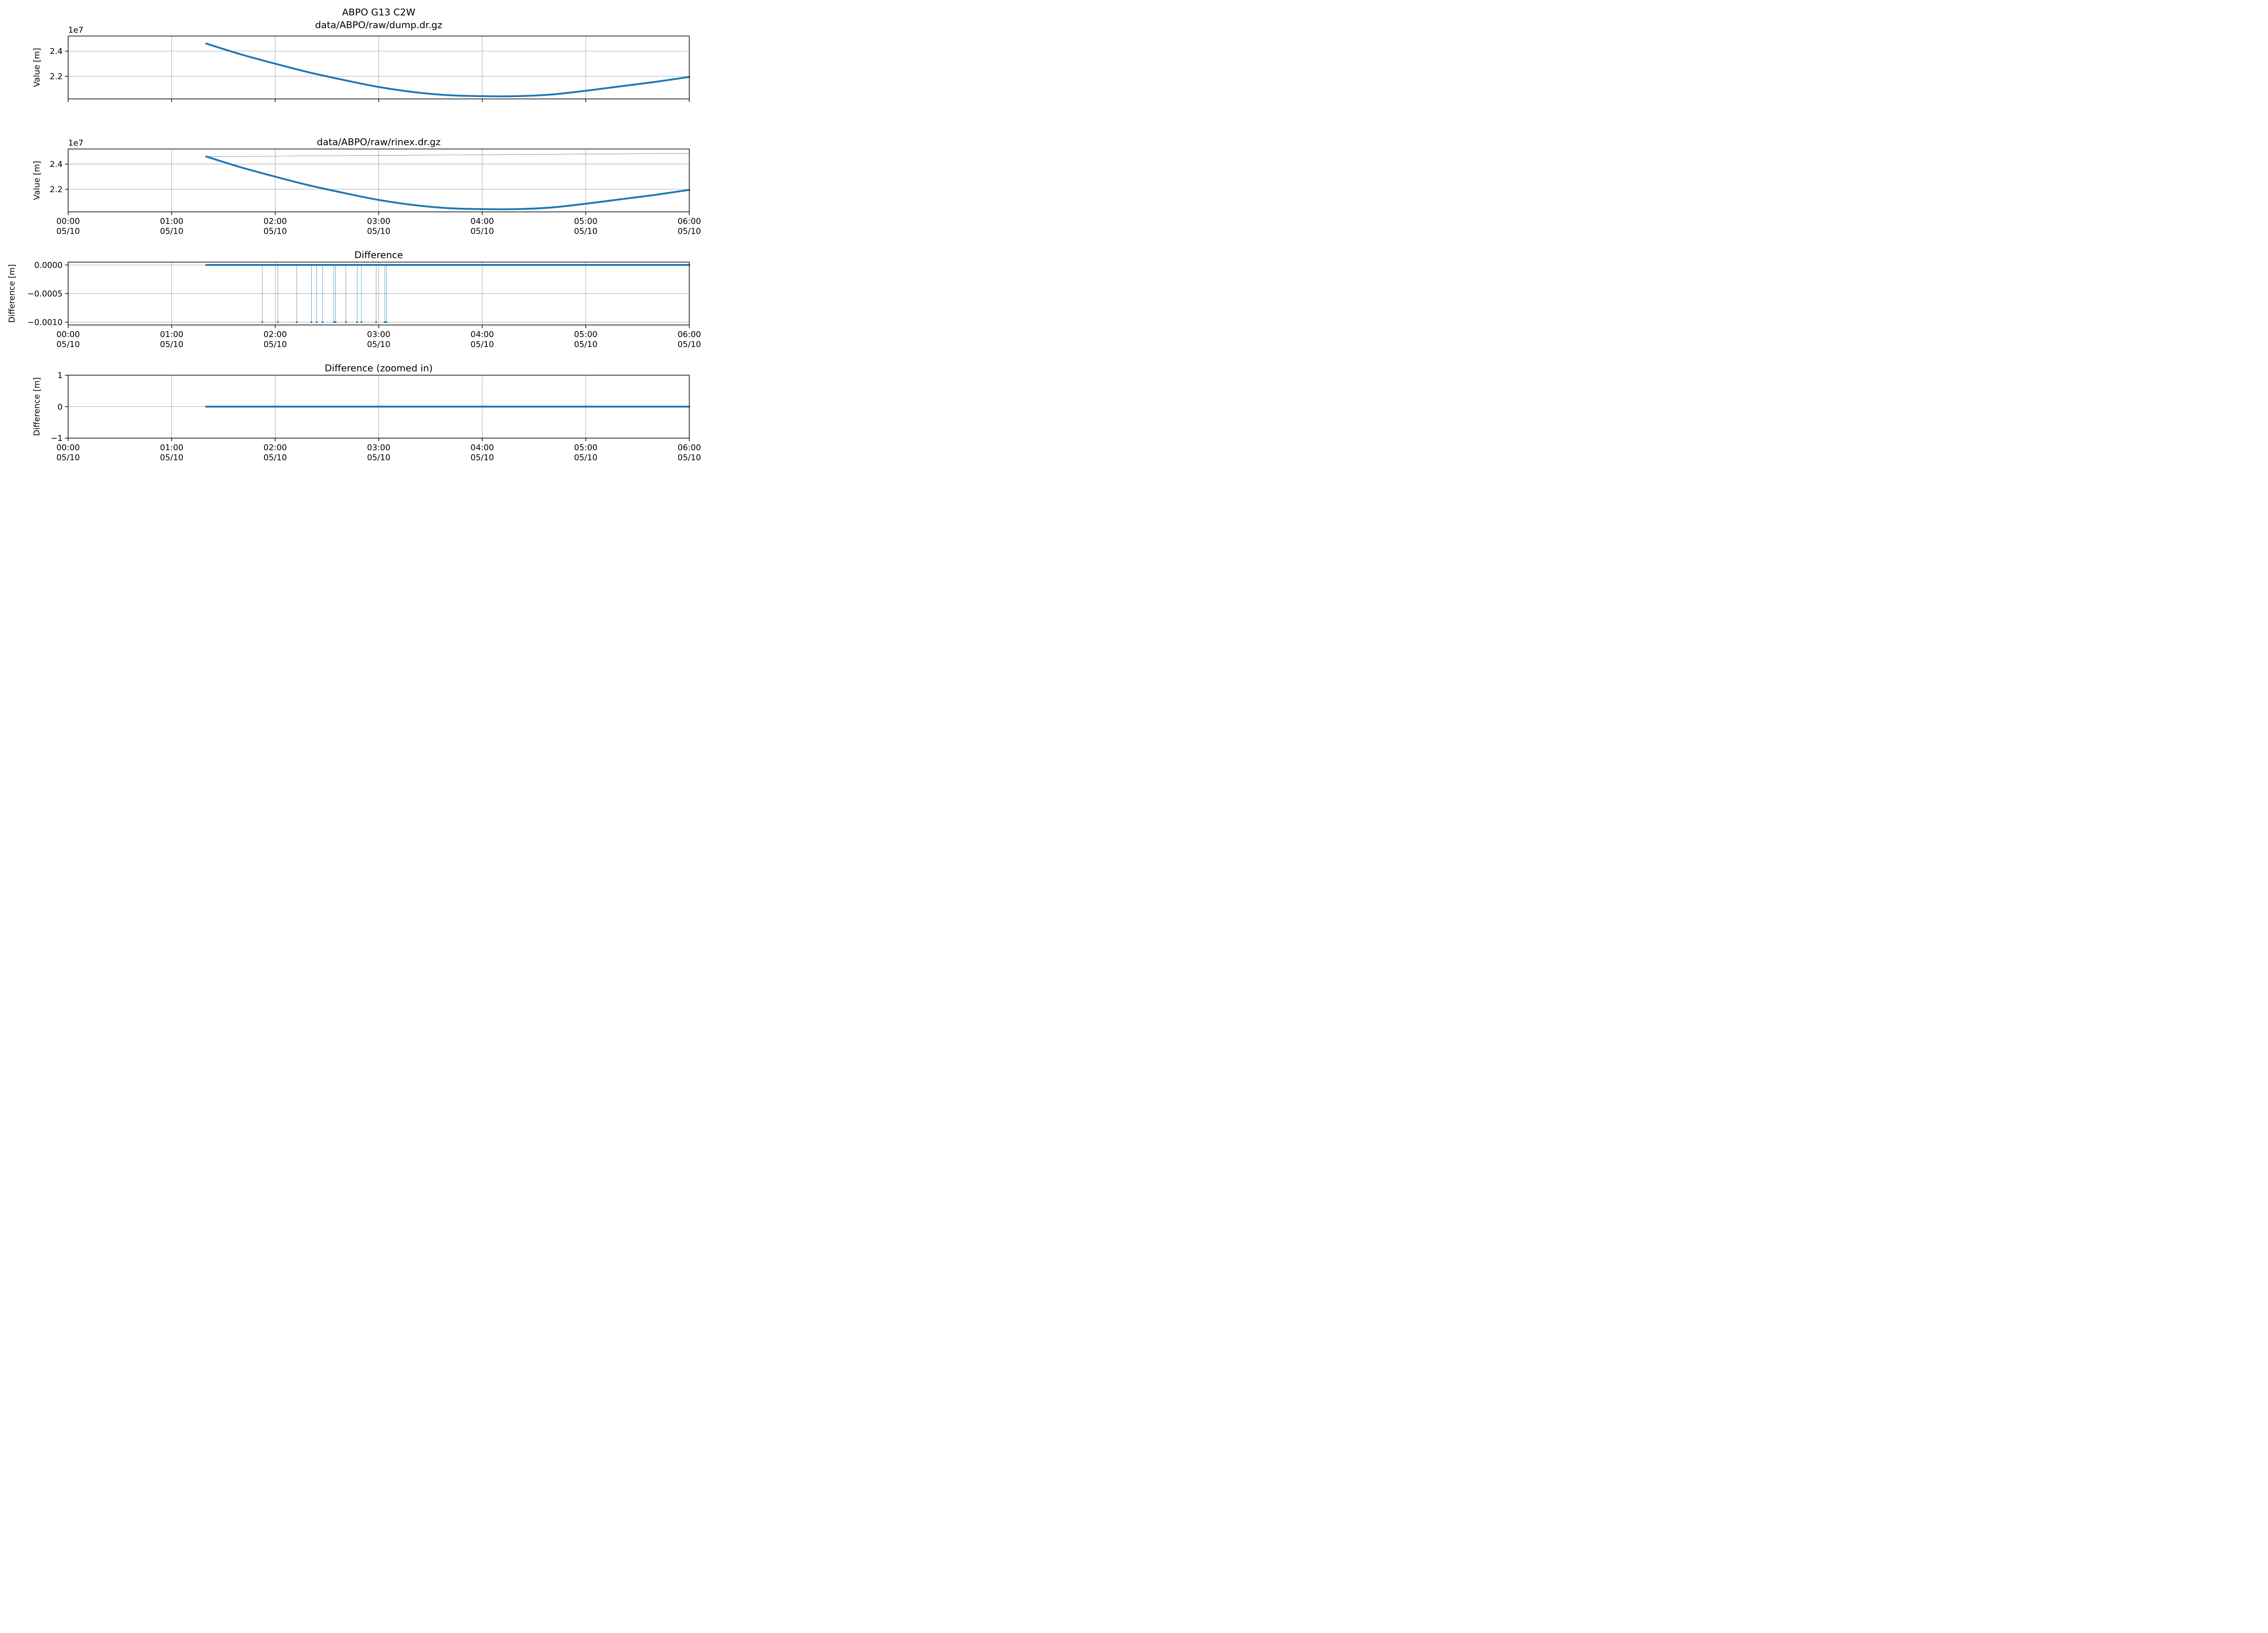 The height and width of the screenshot is (1633, 2268). I want to click on y-tick-label: −0.0005, so click(45, 293).